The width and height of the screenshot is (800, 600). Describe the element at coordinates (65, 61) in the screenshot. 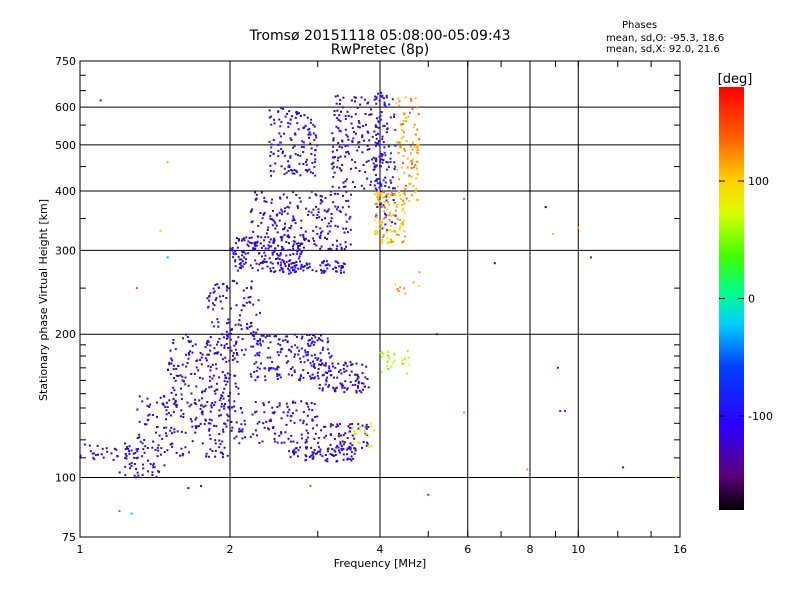

I see `y-tick-label: 750` at that location.